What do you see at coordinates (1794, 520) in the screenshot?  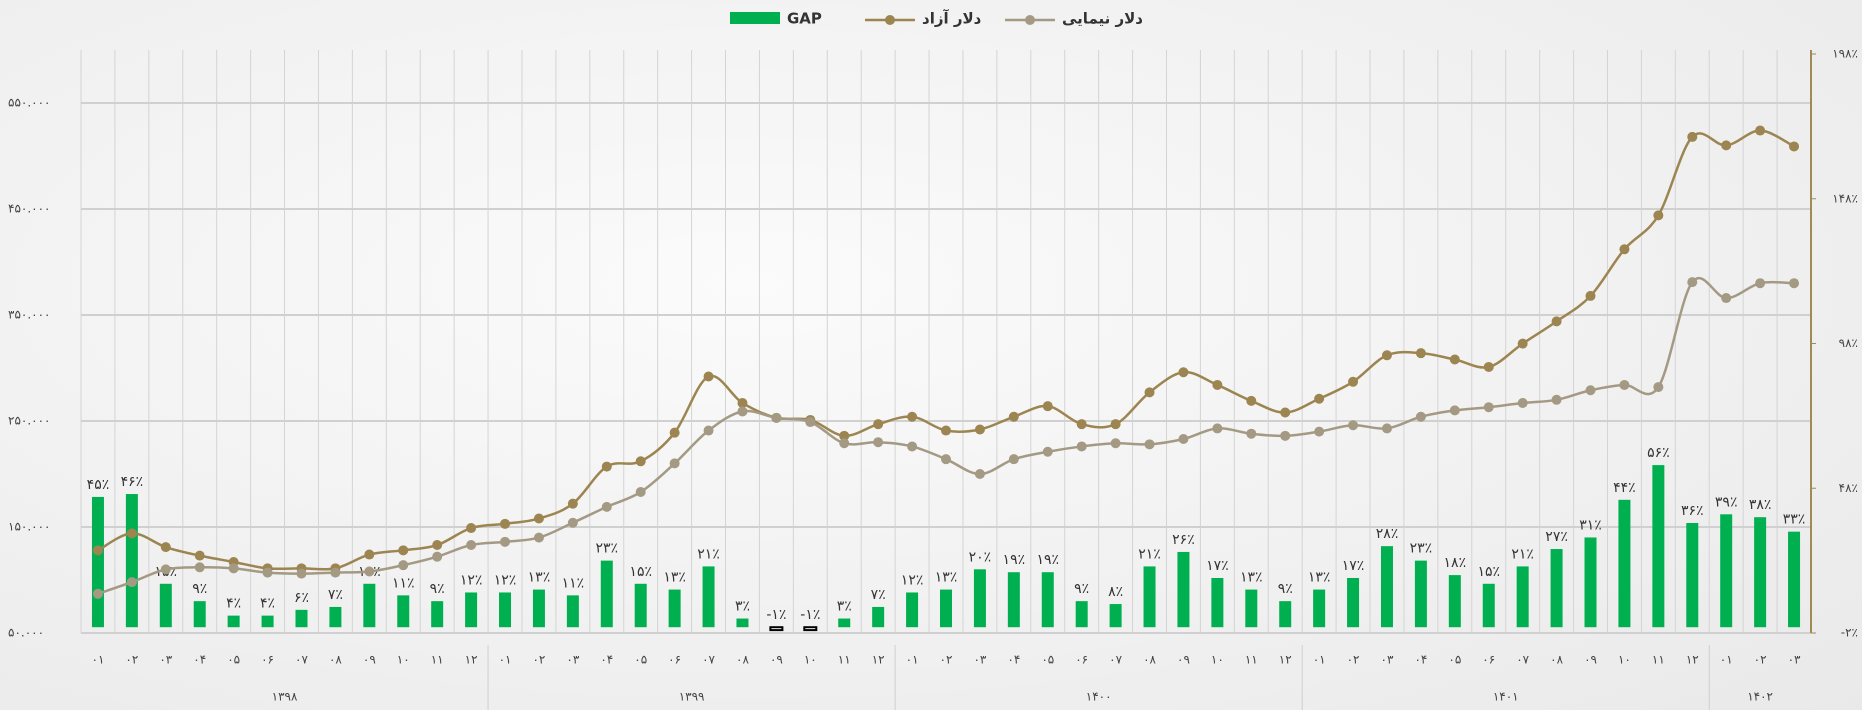 I see `bar-label: ۳۳٪` at bounding box center [1794, 520].